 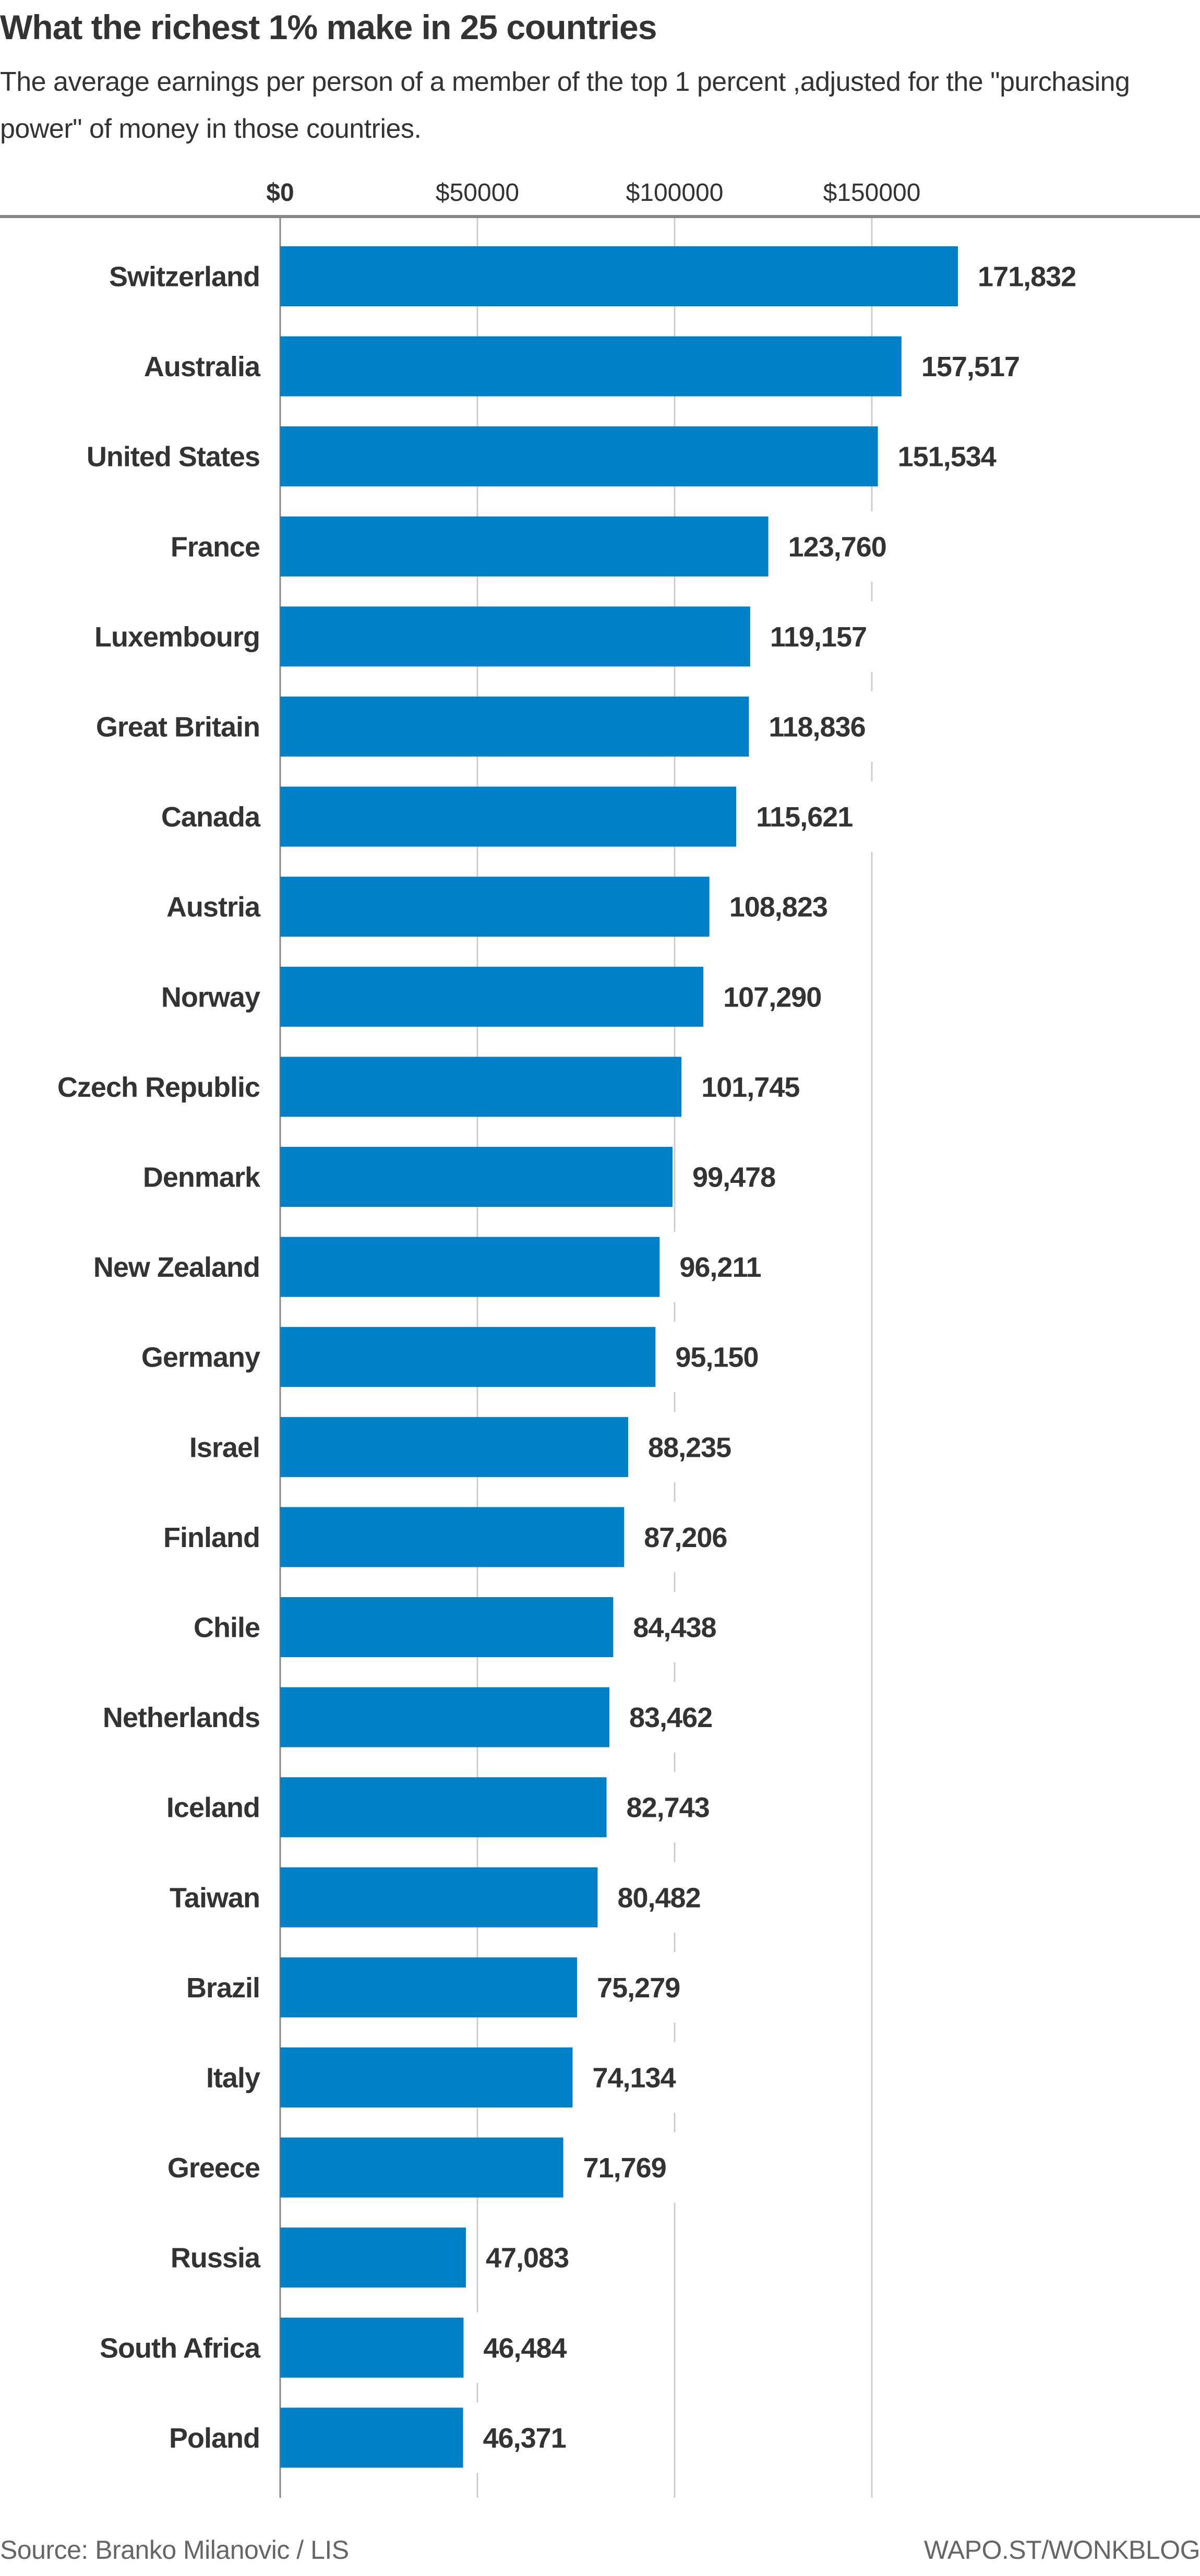 I want to click on category-label: Germany, so click(x=200, y=1357).